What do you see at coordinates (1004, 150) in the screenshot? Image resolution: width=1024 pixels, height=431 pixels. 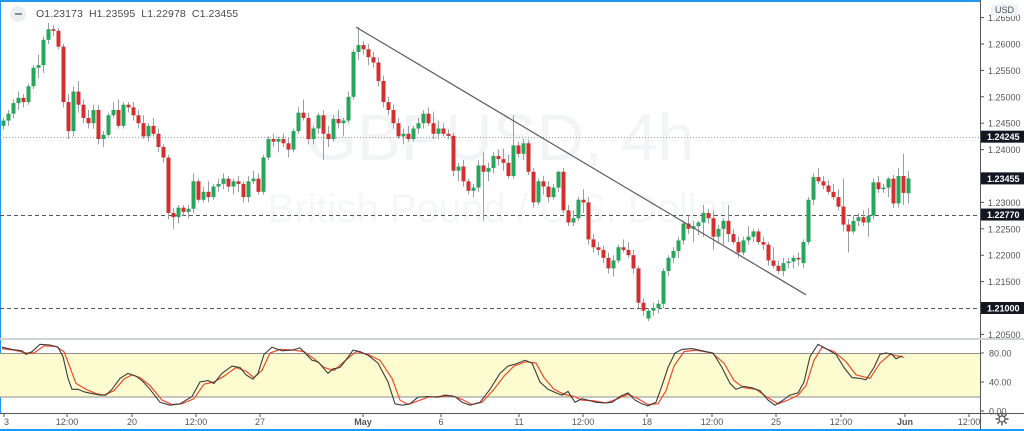 I see `price-tick-label: 1.24000` at bounding box center [1004, 150].